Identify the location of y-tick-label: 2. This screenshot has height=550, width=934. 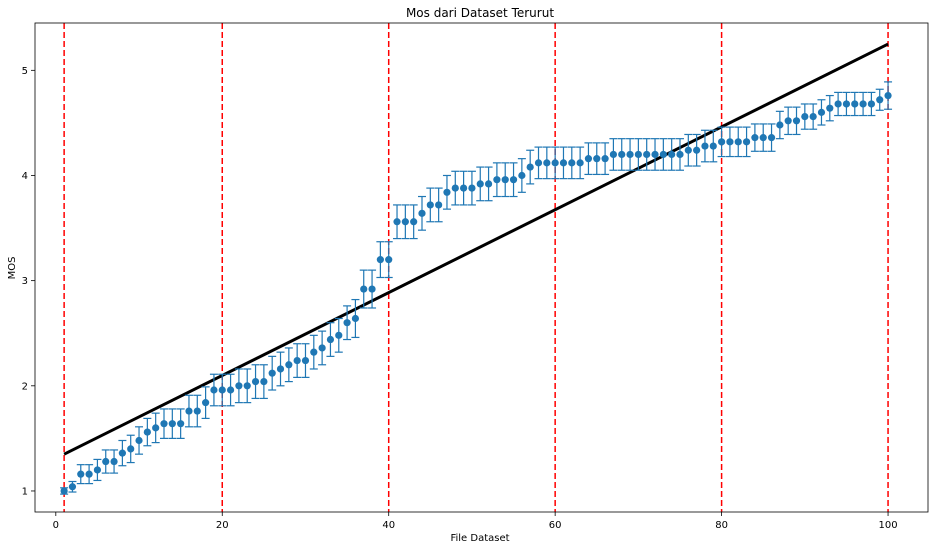
(25, 386).